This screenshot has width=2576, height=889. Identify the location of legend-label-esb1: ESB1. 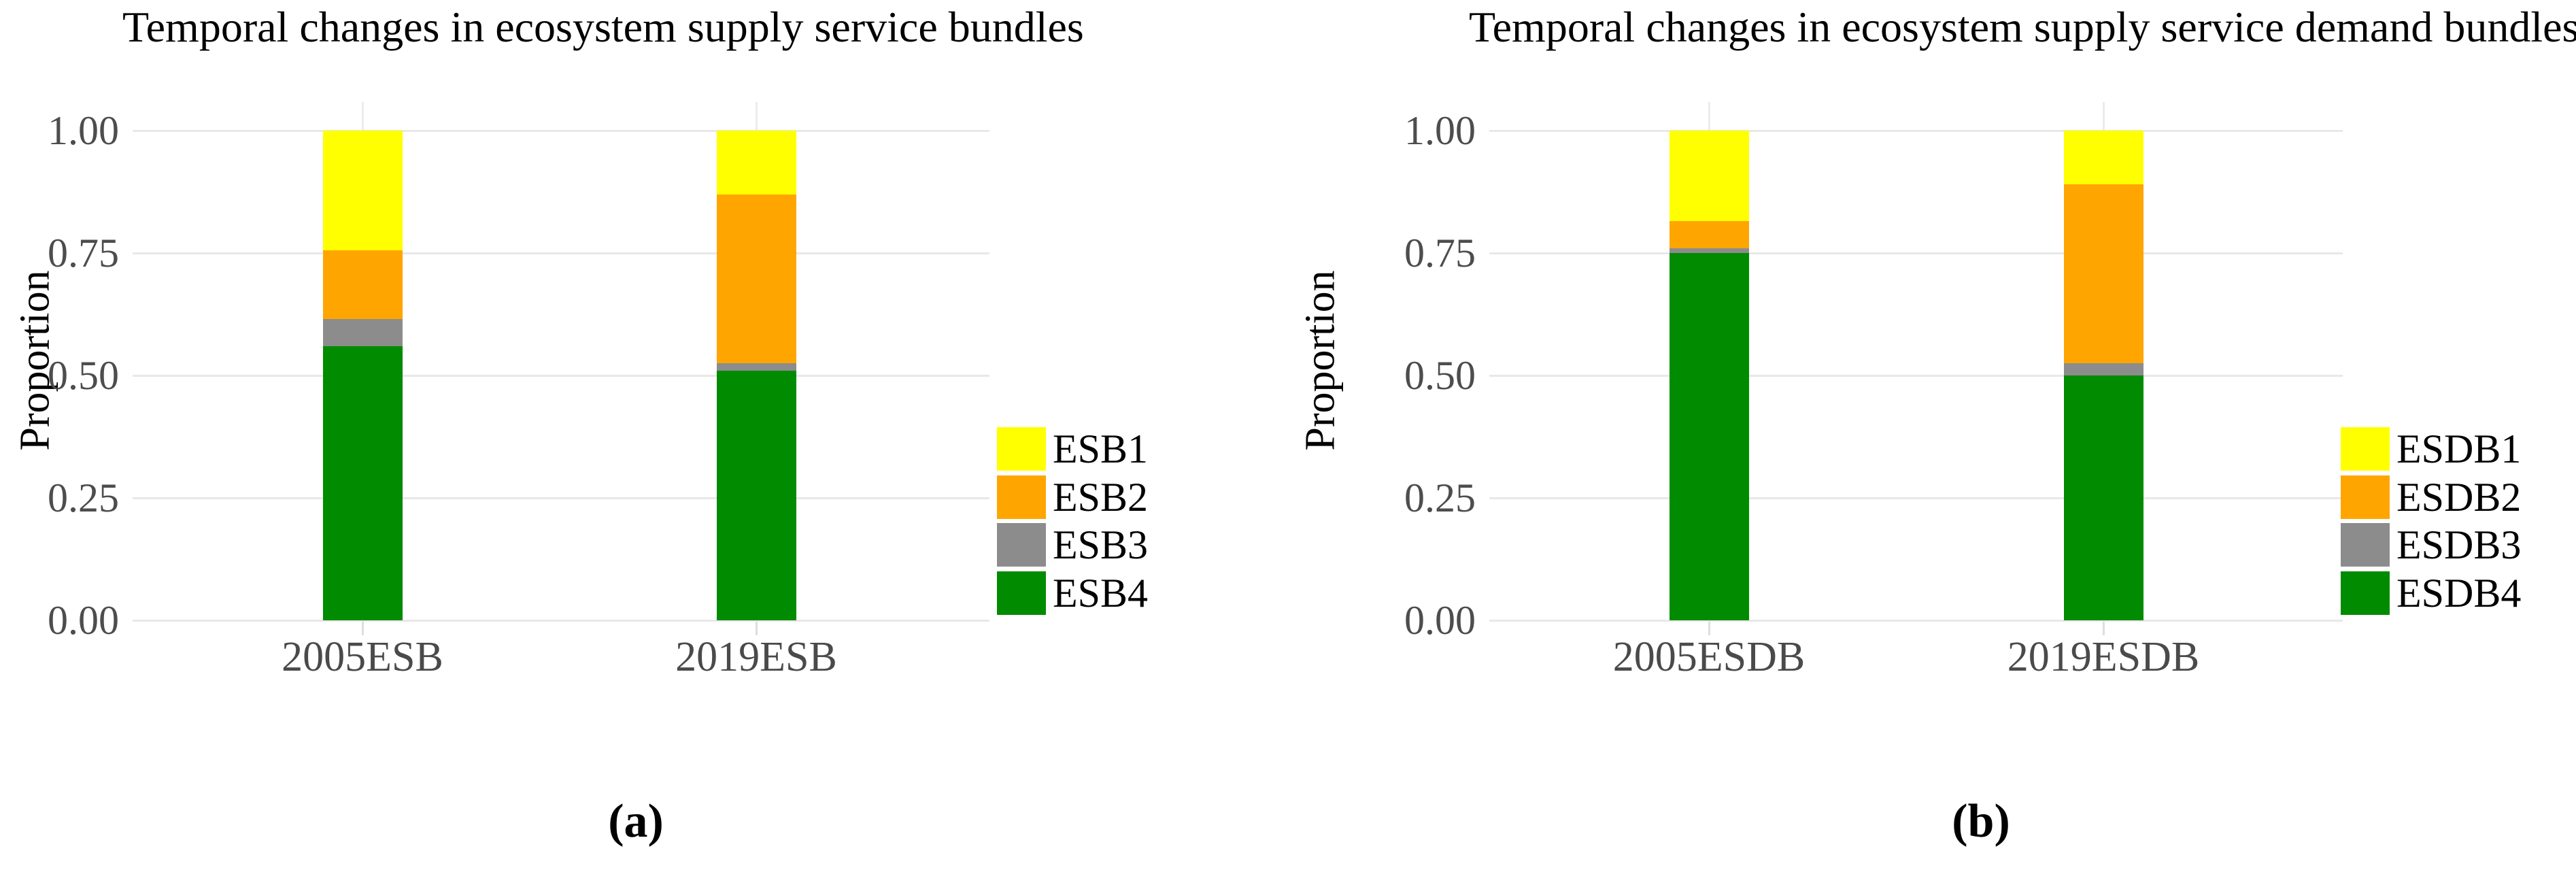
(1101, 448).